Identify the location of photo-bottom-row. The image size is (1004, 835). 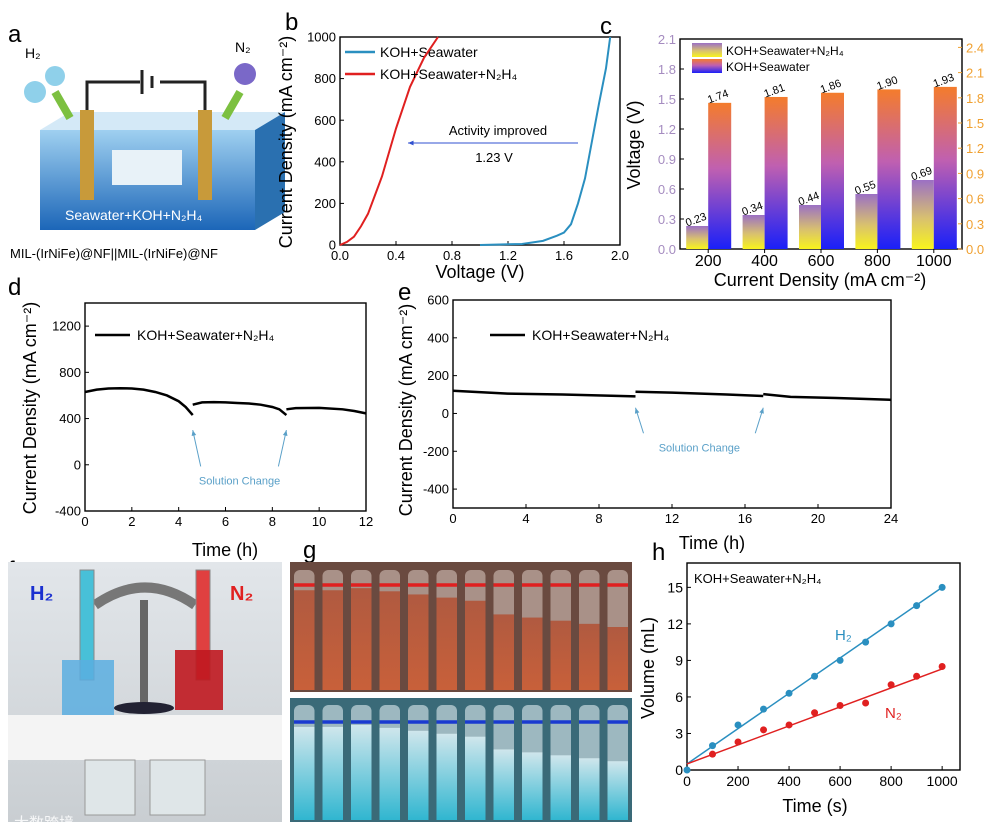
(461, 760).